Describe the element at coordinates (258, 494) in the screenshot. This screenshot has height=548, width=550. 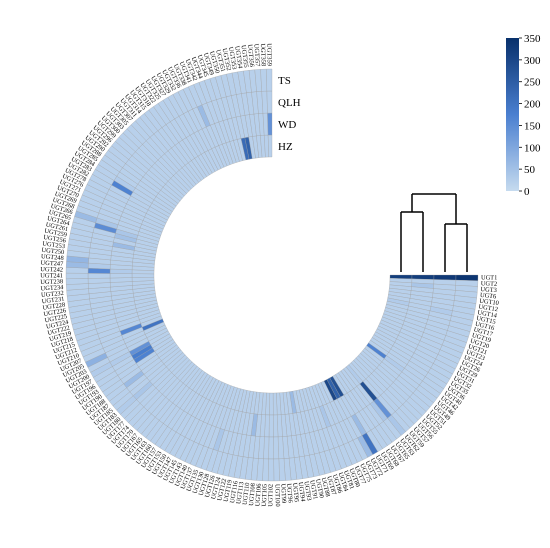
I see `gene-label: UGT106` at that location.